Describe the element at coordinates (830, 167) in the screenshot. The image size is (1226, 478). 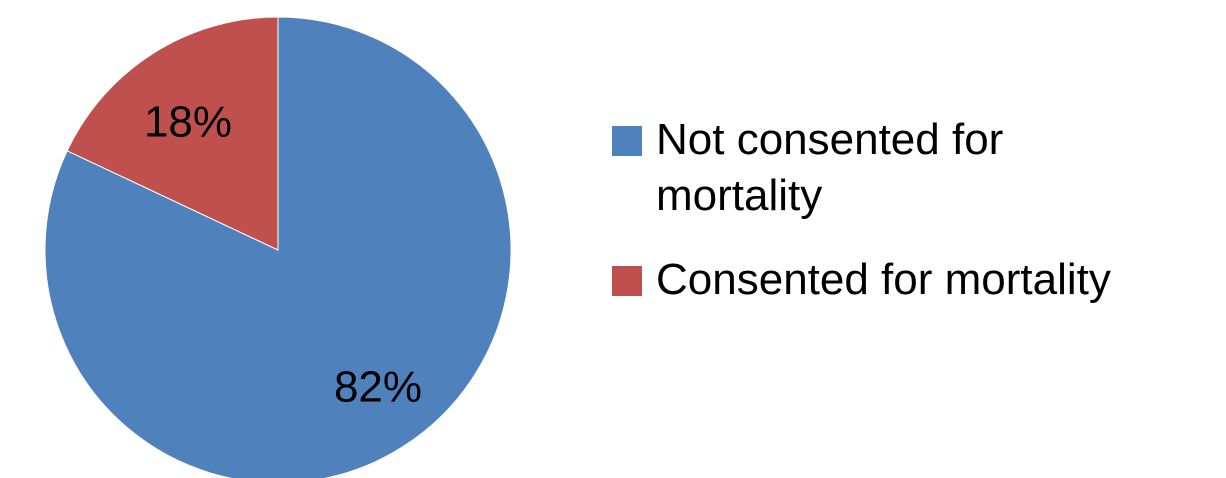
I see `legend-label-not-consented: Not consented for mortality` at that location.